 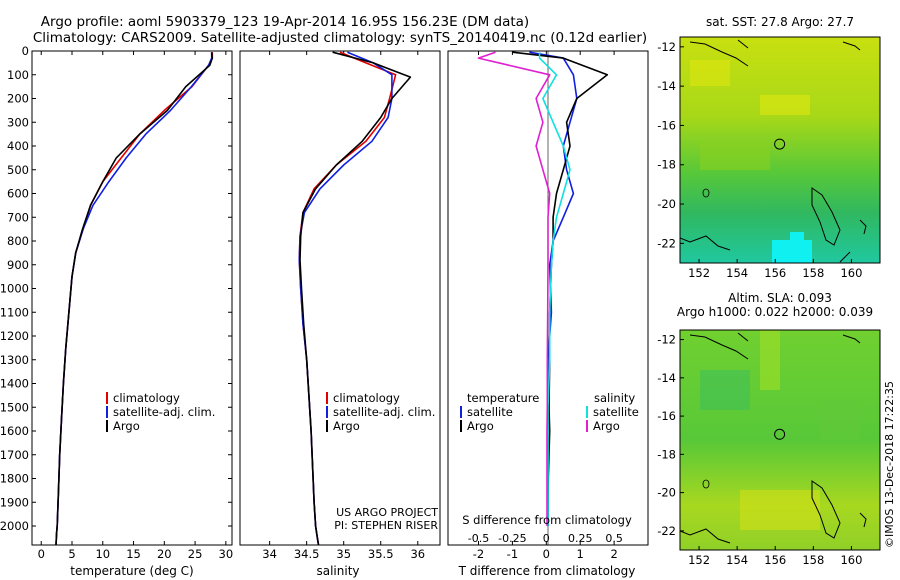 What do you see at coordinates (614, 538) in the screenshot?
I see `s-tick-label: 0.5` at bounding box center [614, 538].